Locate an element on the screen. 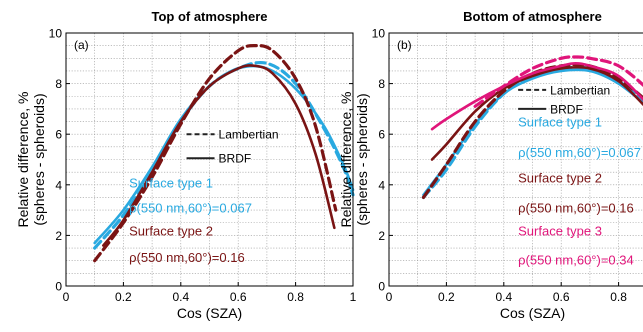 This screenshot has height=332, width=643. series-line-surface-3-brdf is located at coordinates (536, 96).